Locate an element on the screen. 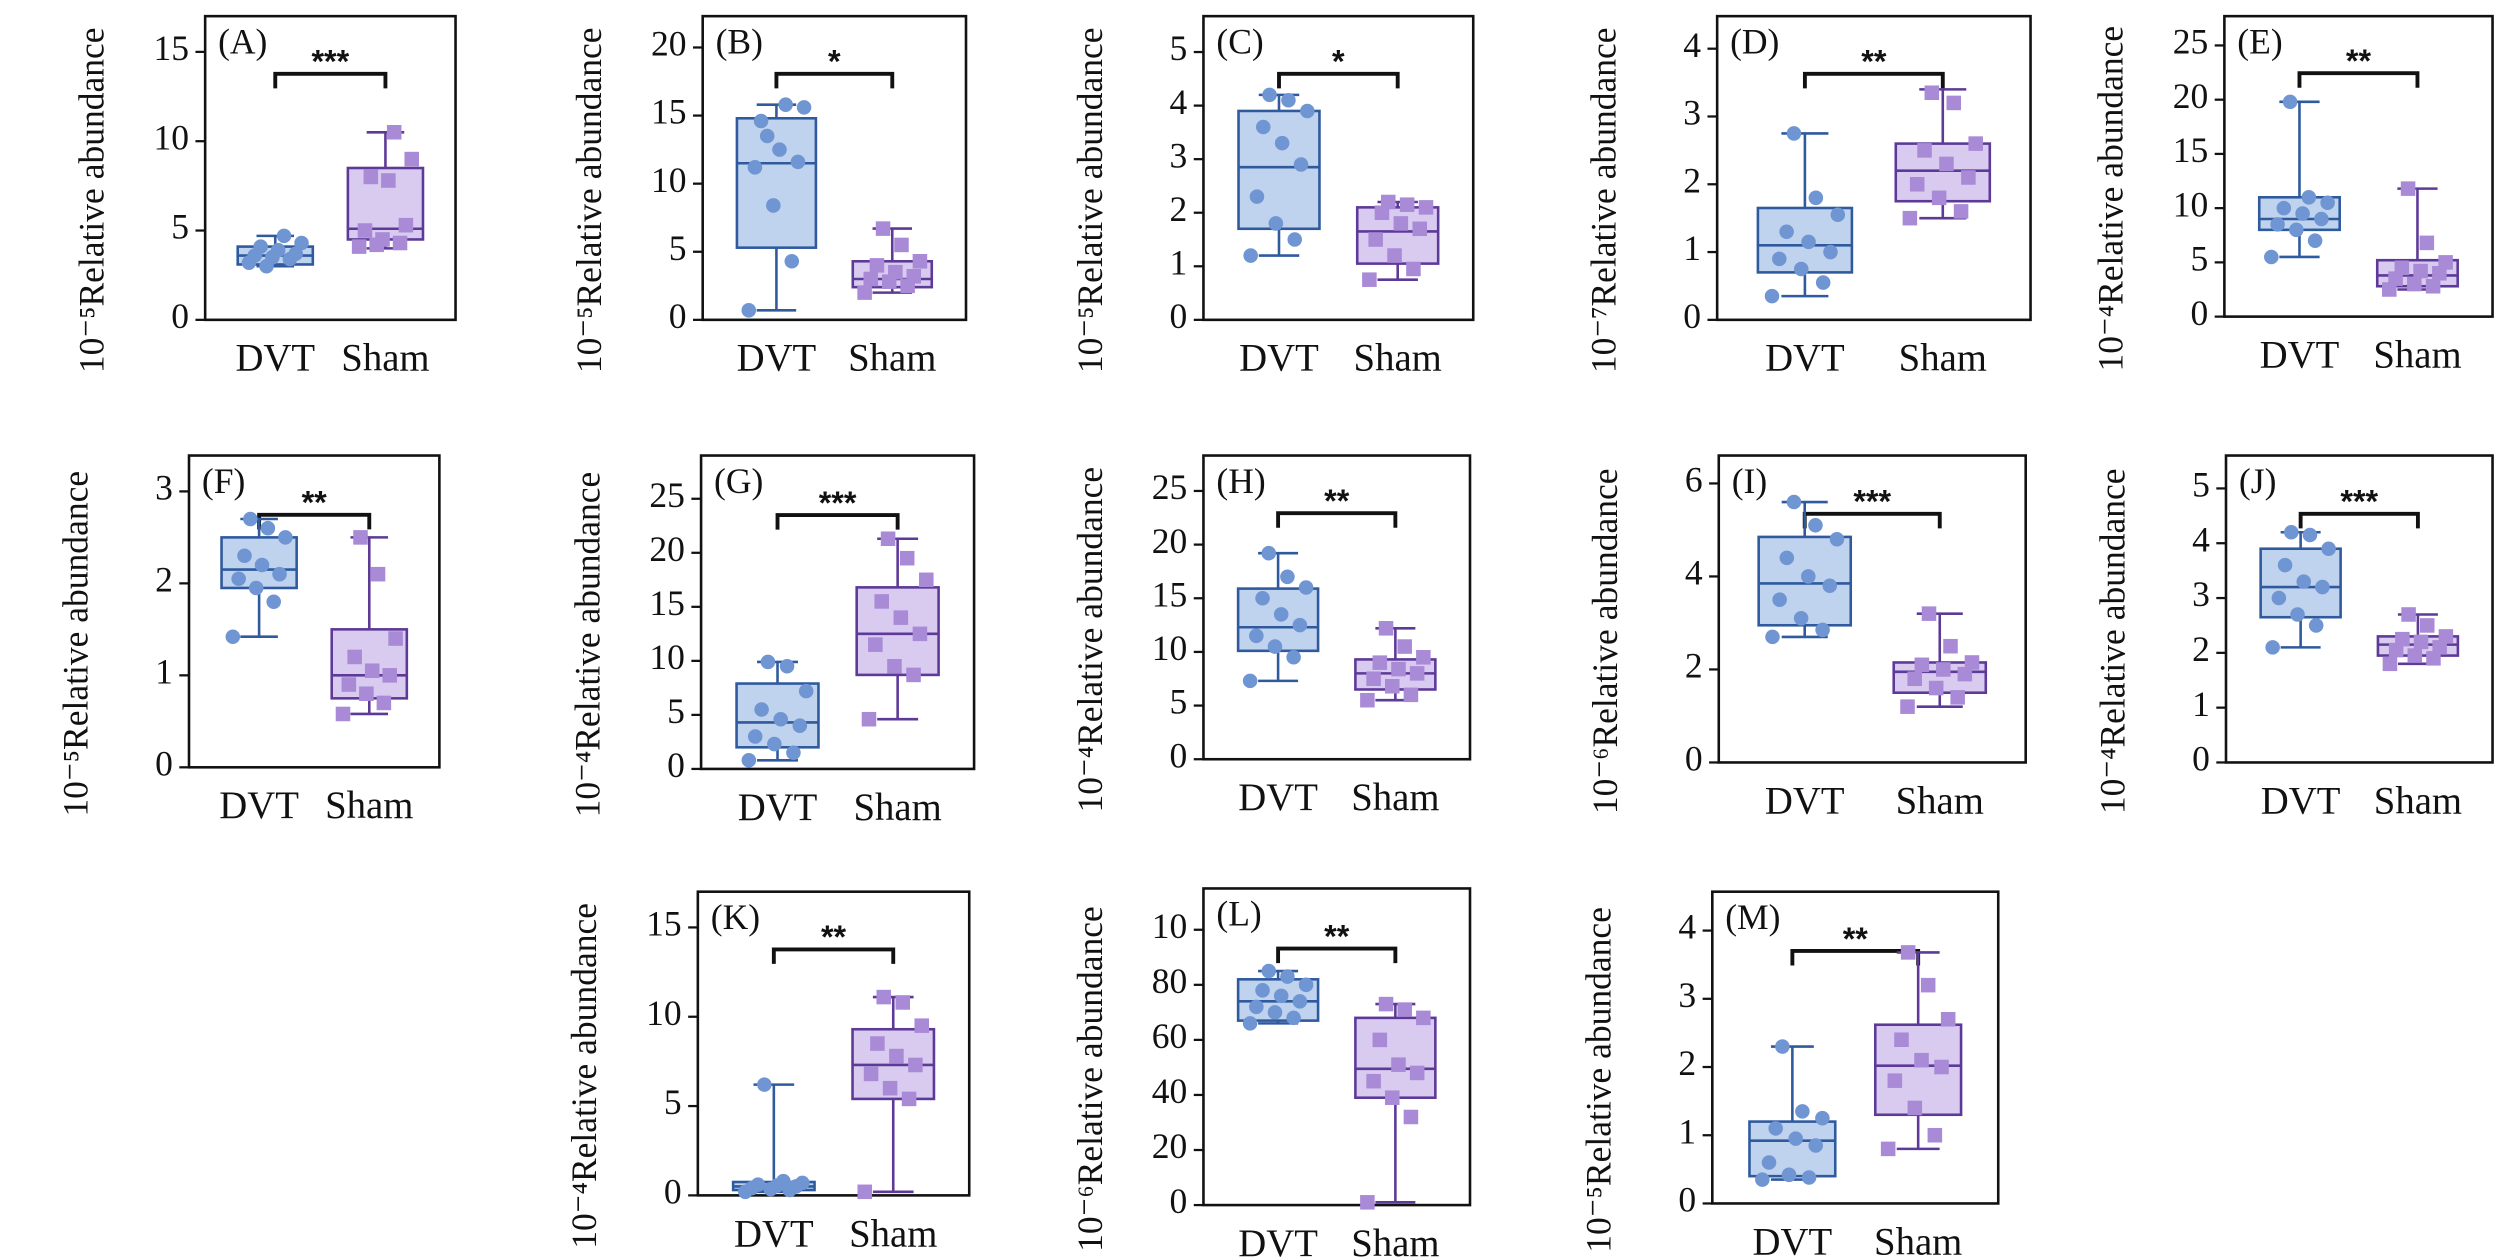 The image size is (2520, 1260). y-axis-label: 10⁻⁷Relative abundance is located at coordinates (1603, 200).